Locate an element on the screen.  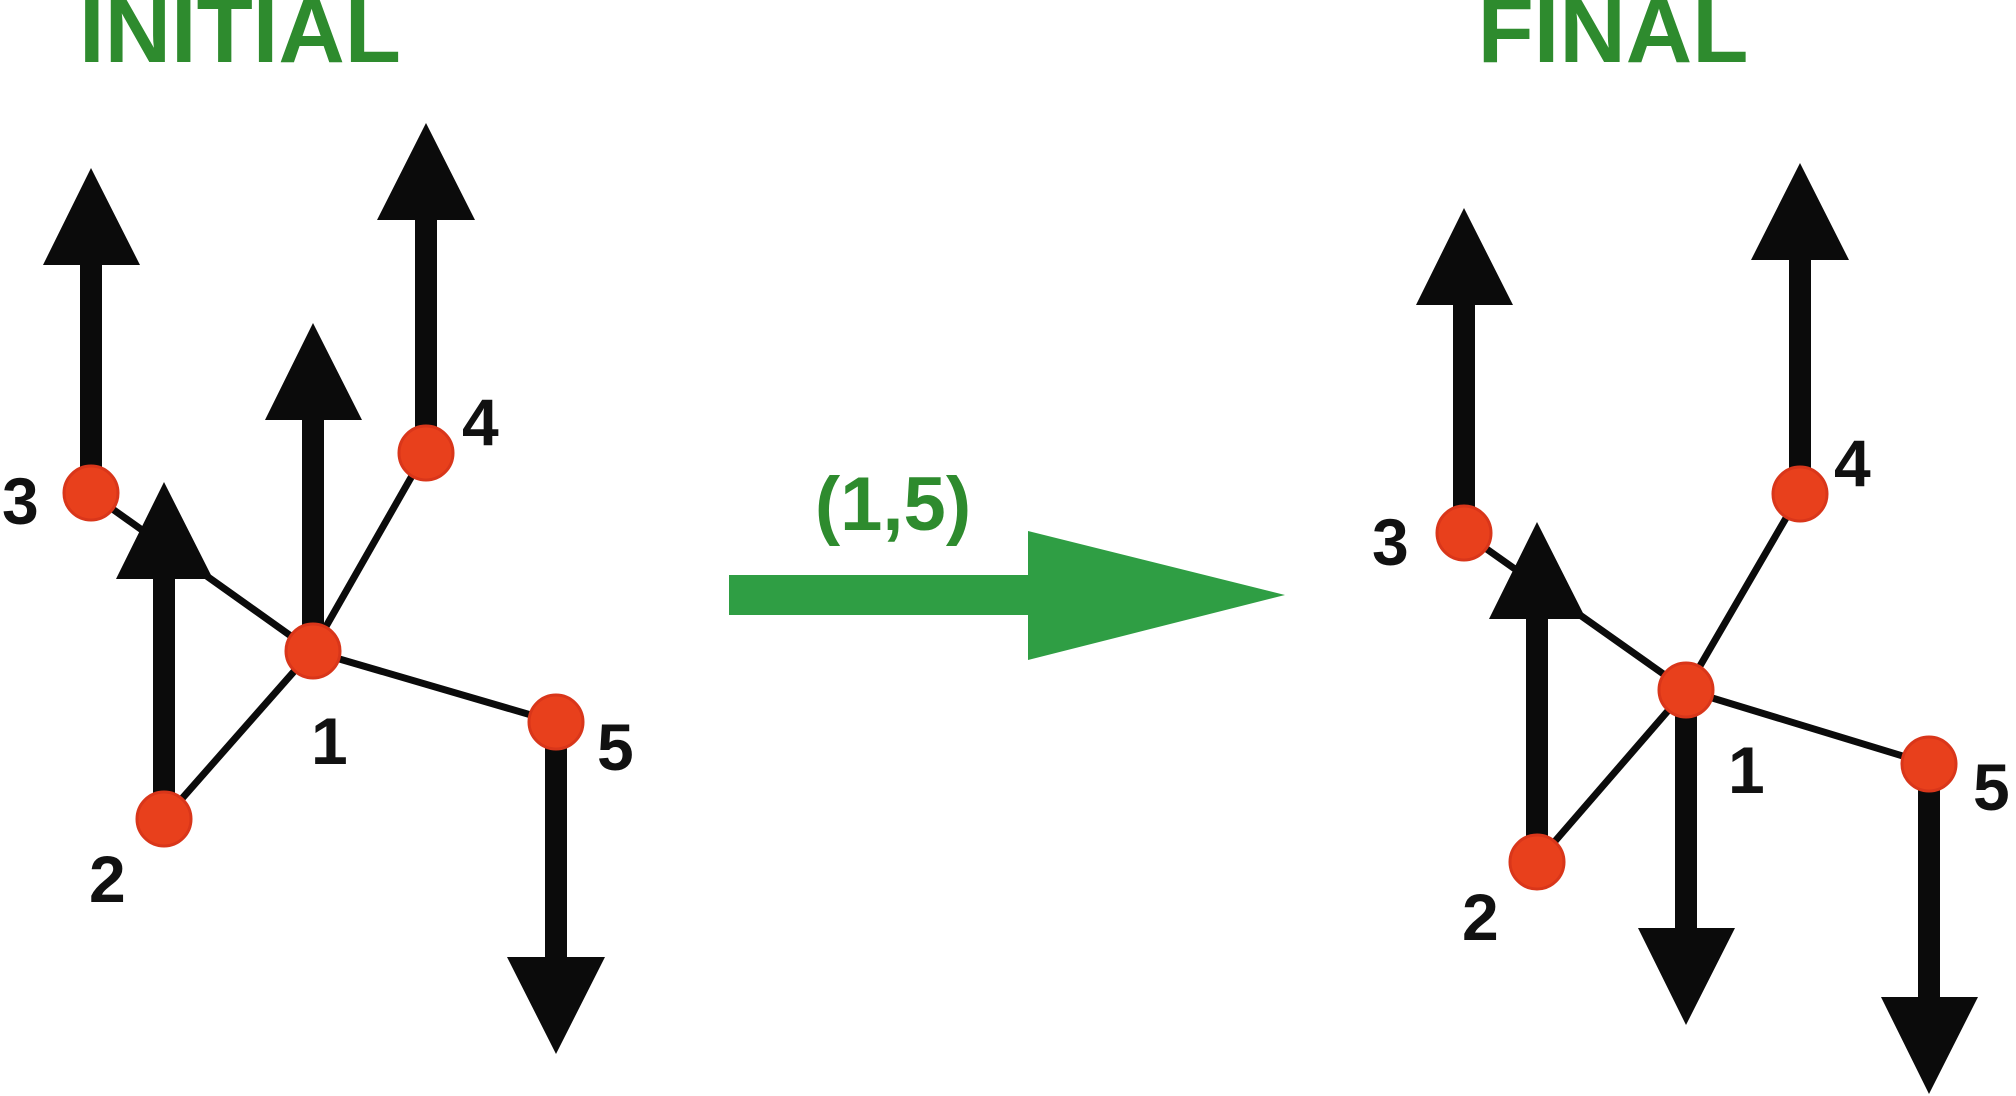
transition-arrow is located at coordinates (1007, 595).